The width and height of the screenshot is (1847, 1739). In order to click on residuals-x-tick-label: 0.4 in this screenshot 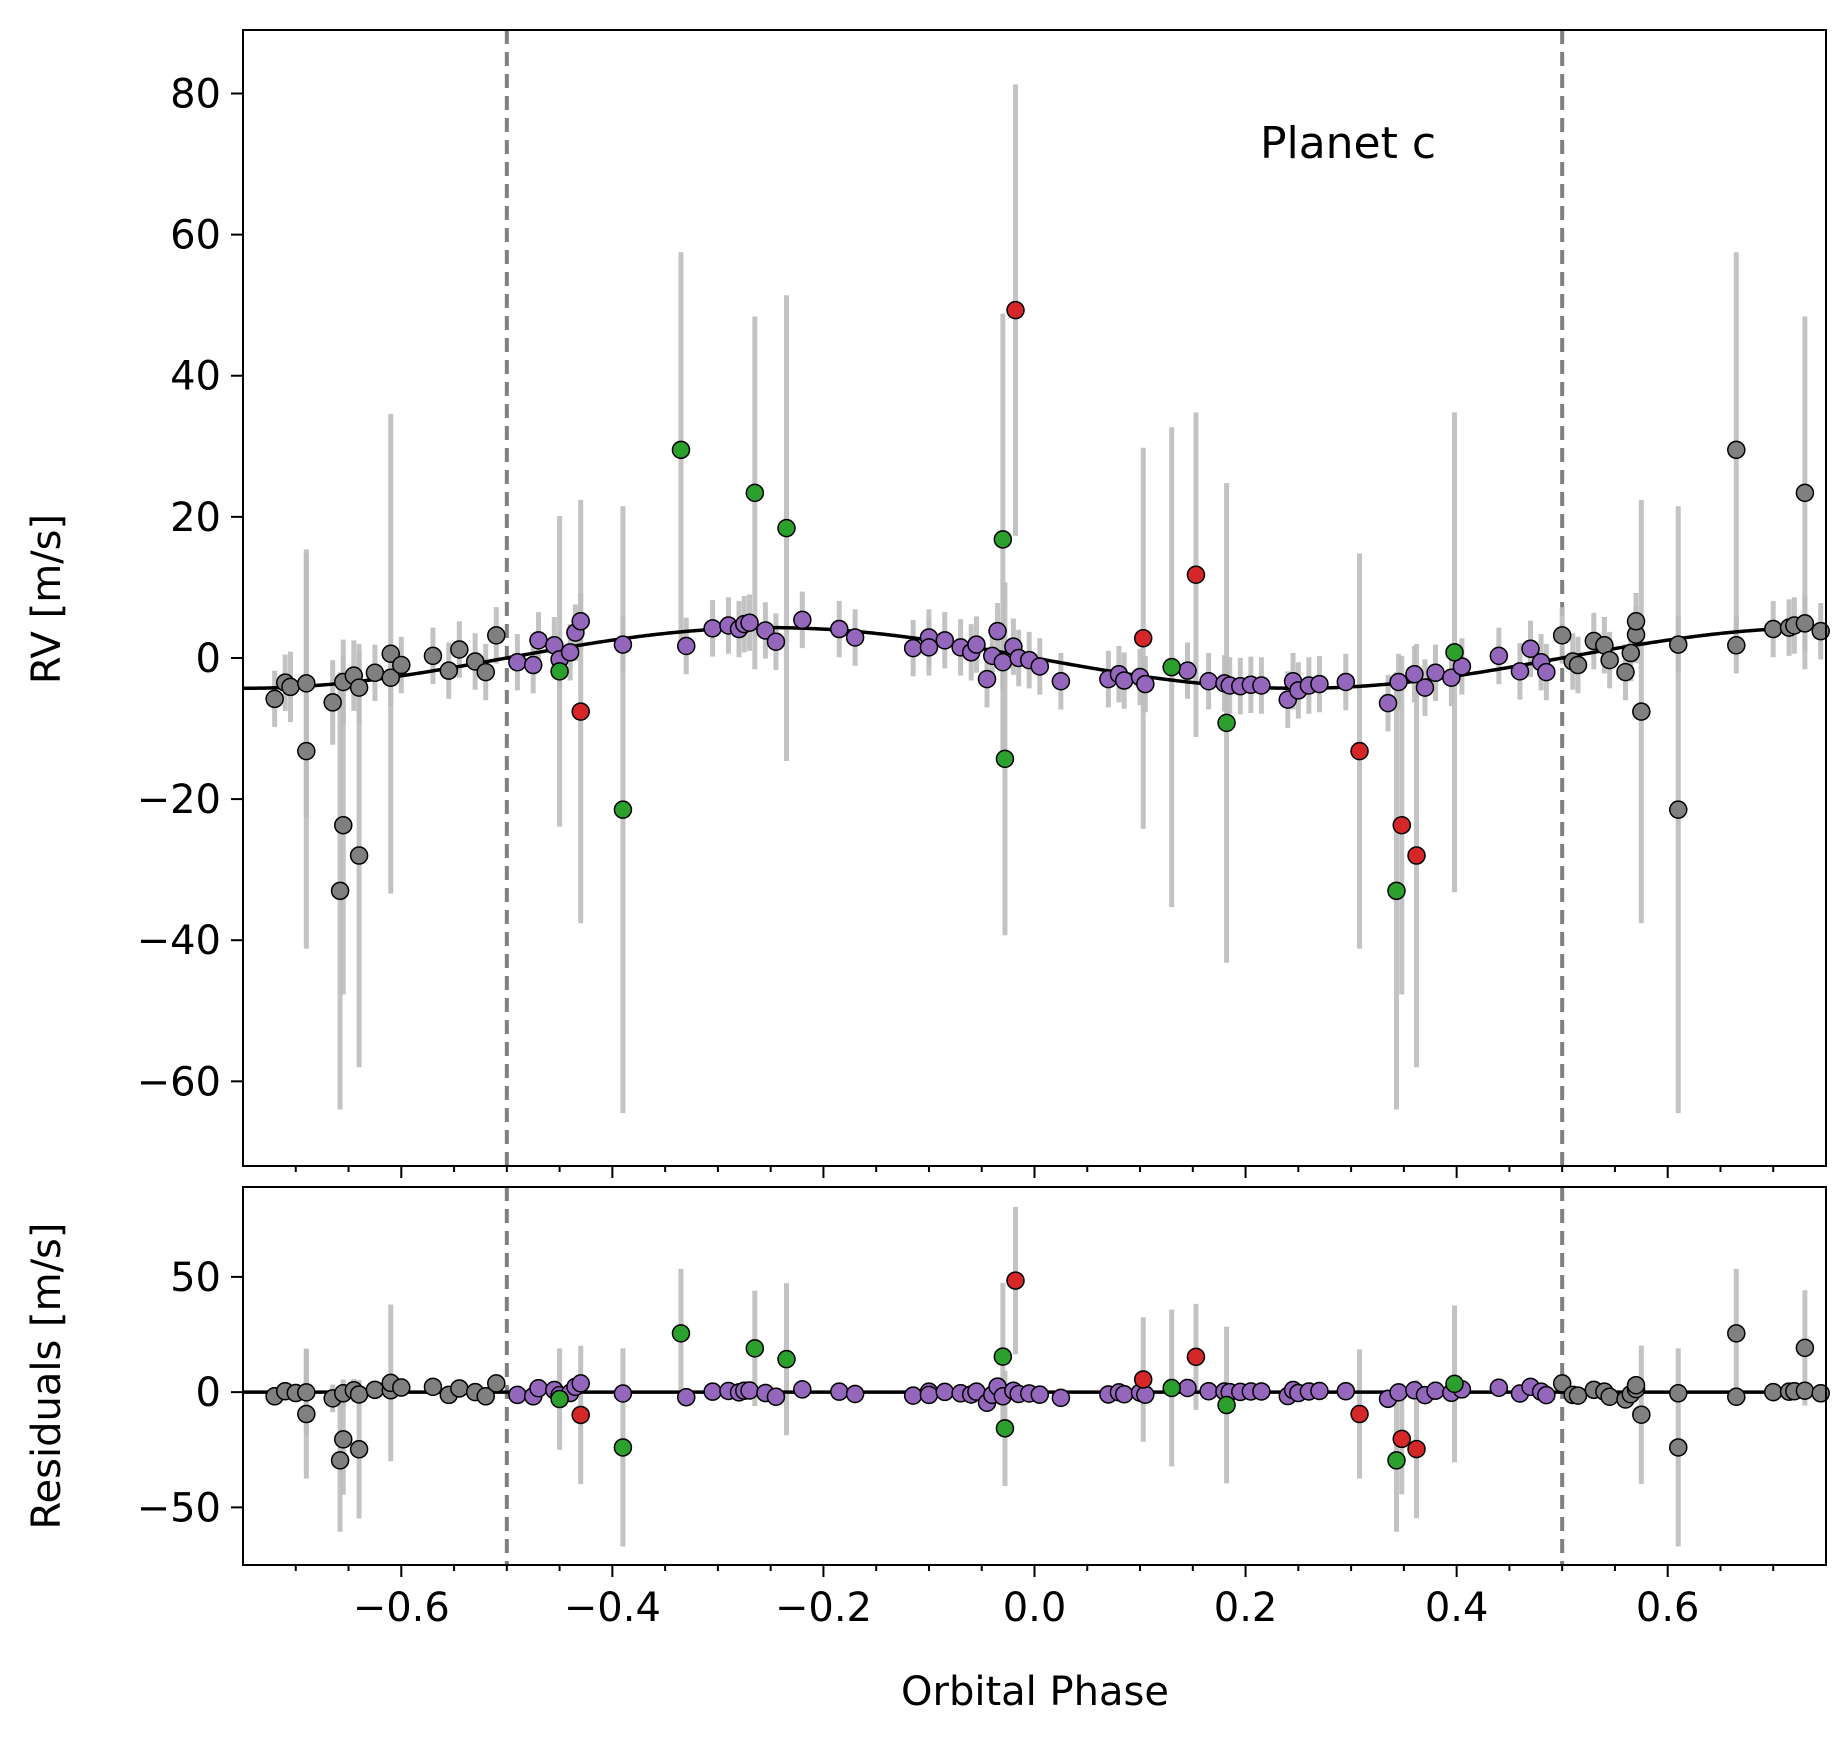, I will do `click(1457, 1608)`.